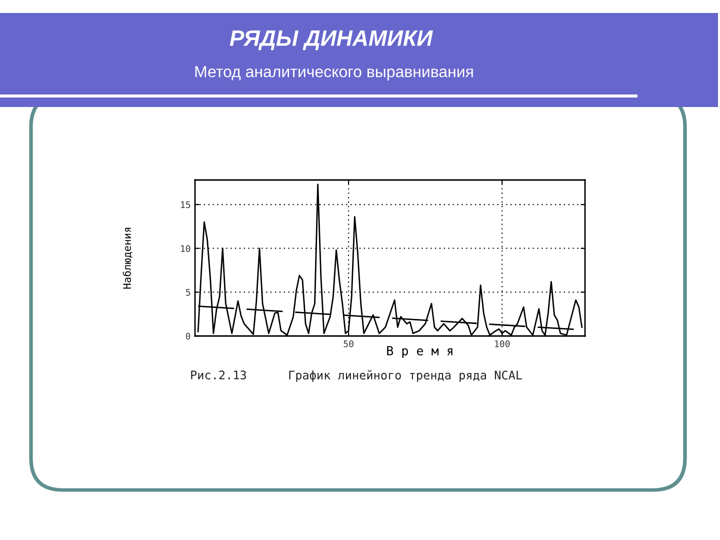  Describe the element at coordinates (127, 258) in the screenshot. I see `y-axis-title: Наблюдения` at that location.